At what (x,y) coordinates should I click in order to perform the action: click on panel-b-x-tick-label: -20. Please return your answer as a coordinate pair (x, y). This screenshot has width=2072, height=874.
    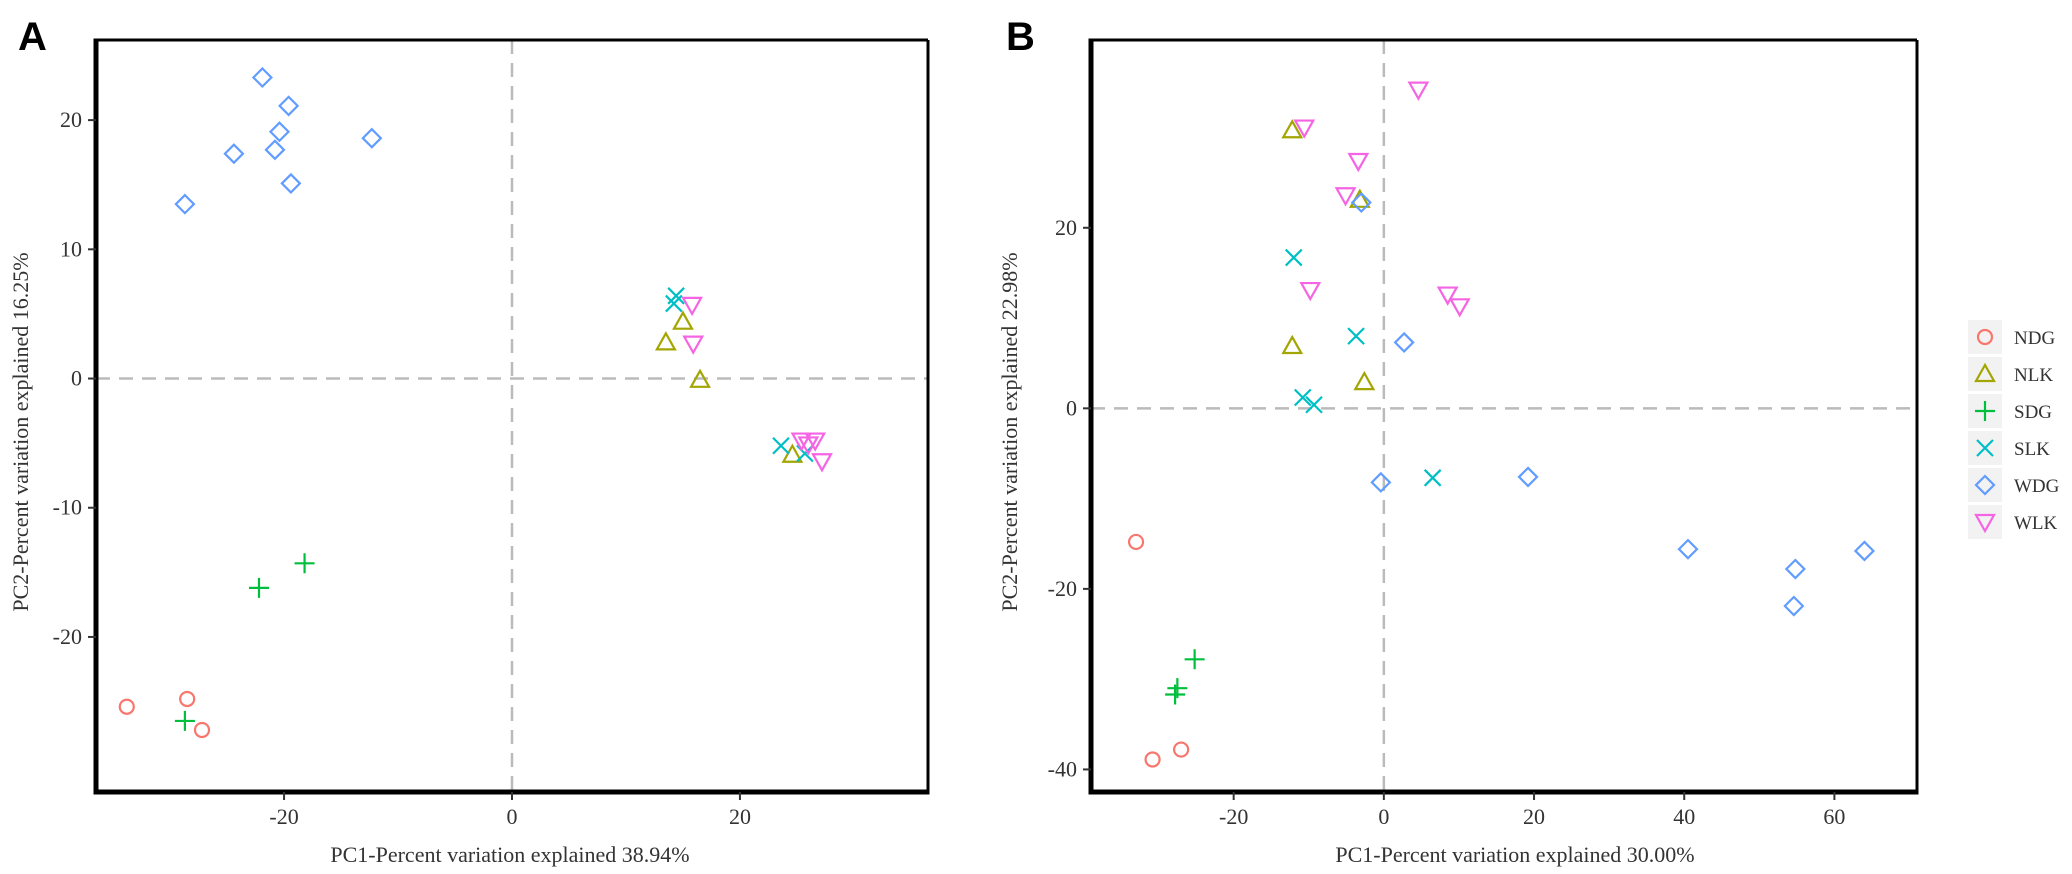
    Looking at the image, I should click on (1233, 816).